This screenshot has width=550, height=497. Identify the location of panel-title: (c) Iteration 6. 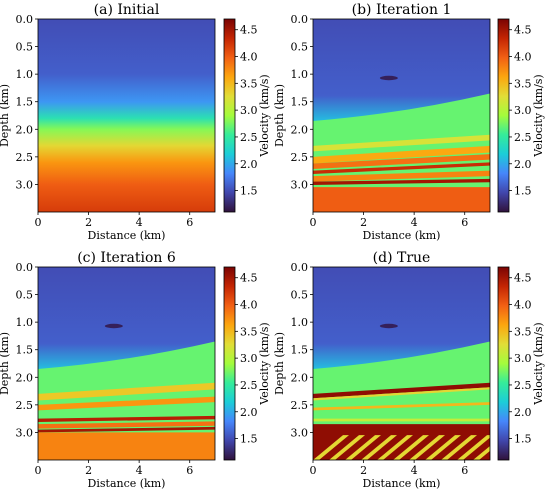
(126, 258).